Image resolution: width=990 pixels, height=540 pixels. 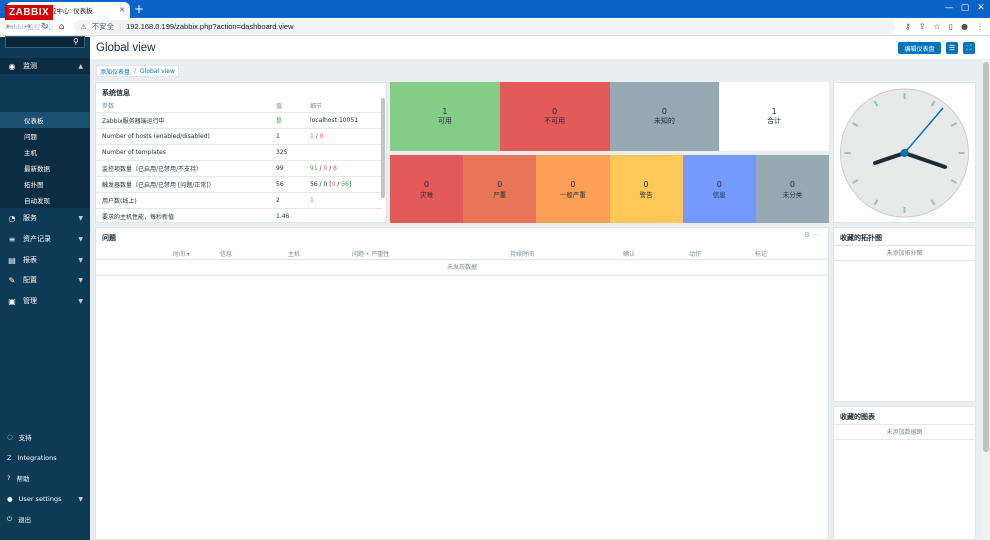 I want to click on browser-menu-icon: ⋮, so click(x=980, y=26).